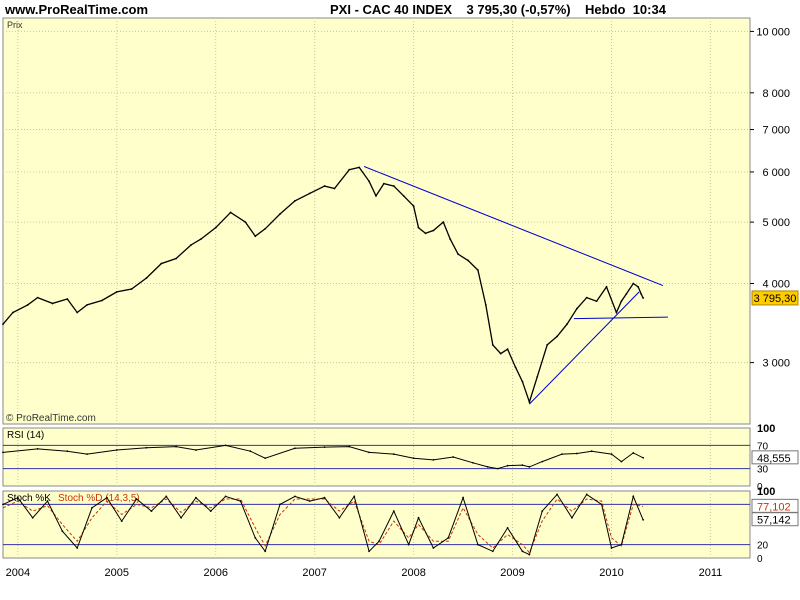 Image resolution: width=800 pixels, height=600 pixels. I want to click on x-tick-label: 2011, so click(711, 573).